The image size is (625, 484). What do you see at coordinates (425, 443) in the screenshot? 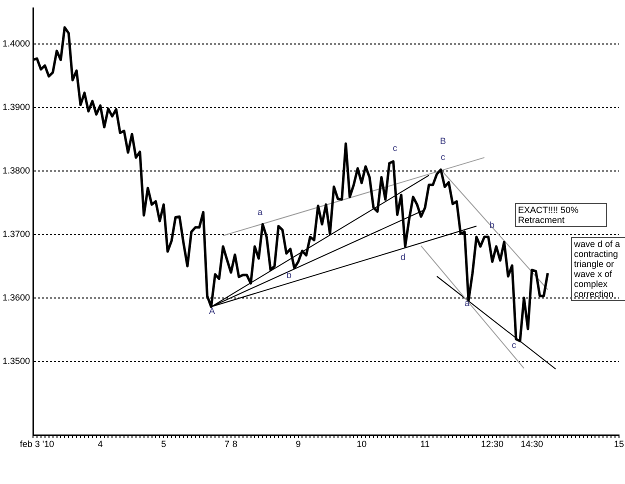
I see `x-tick-label: 11` at bounding box center [425, 443].